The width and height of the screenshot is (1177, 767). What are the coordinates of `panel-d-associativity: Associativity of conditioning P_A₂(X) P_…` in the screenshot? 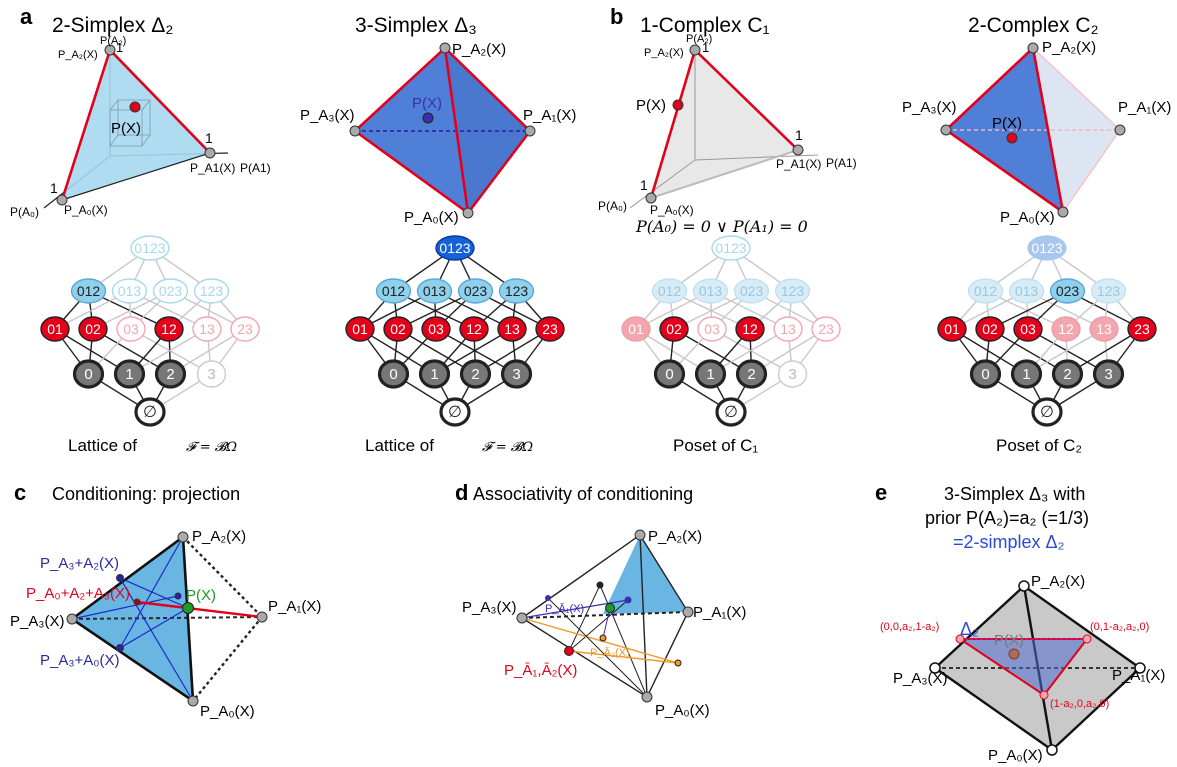 It's located at (604, 601).